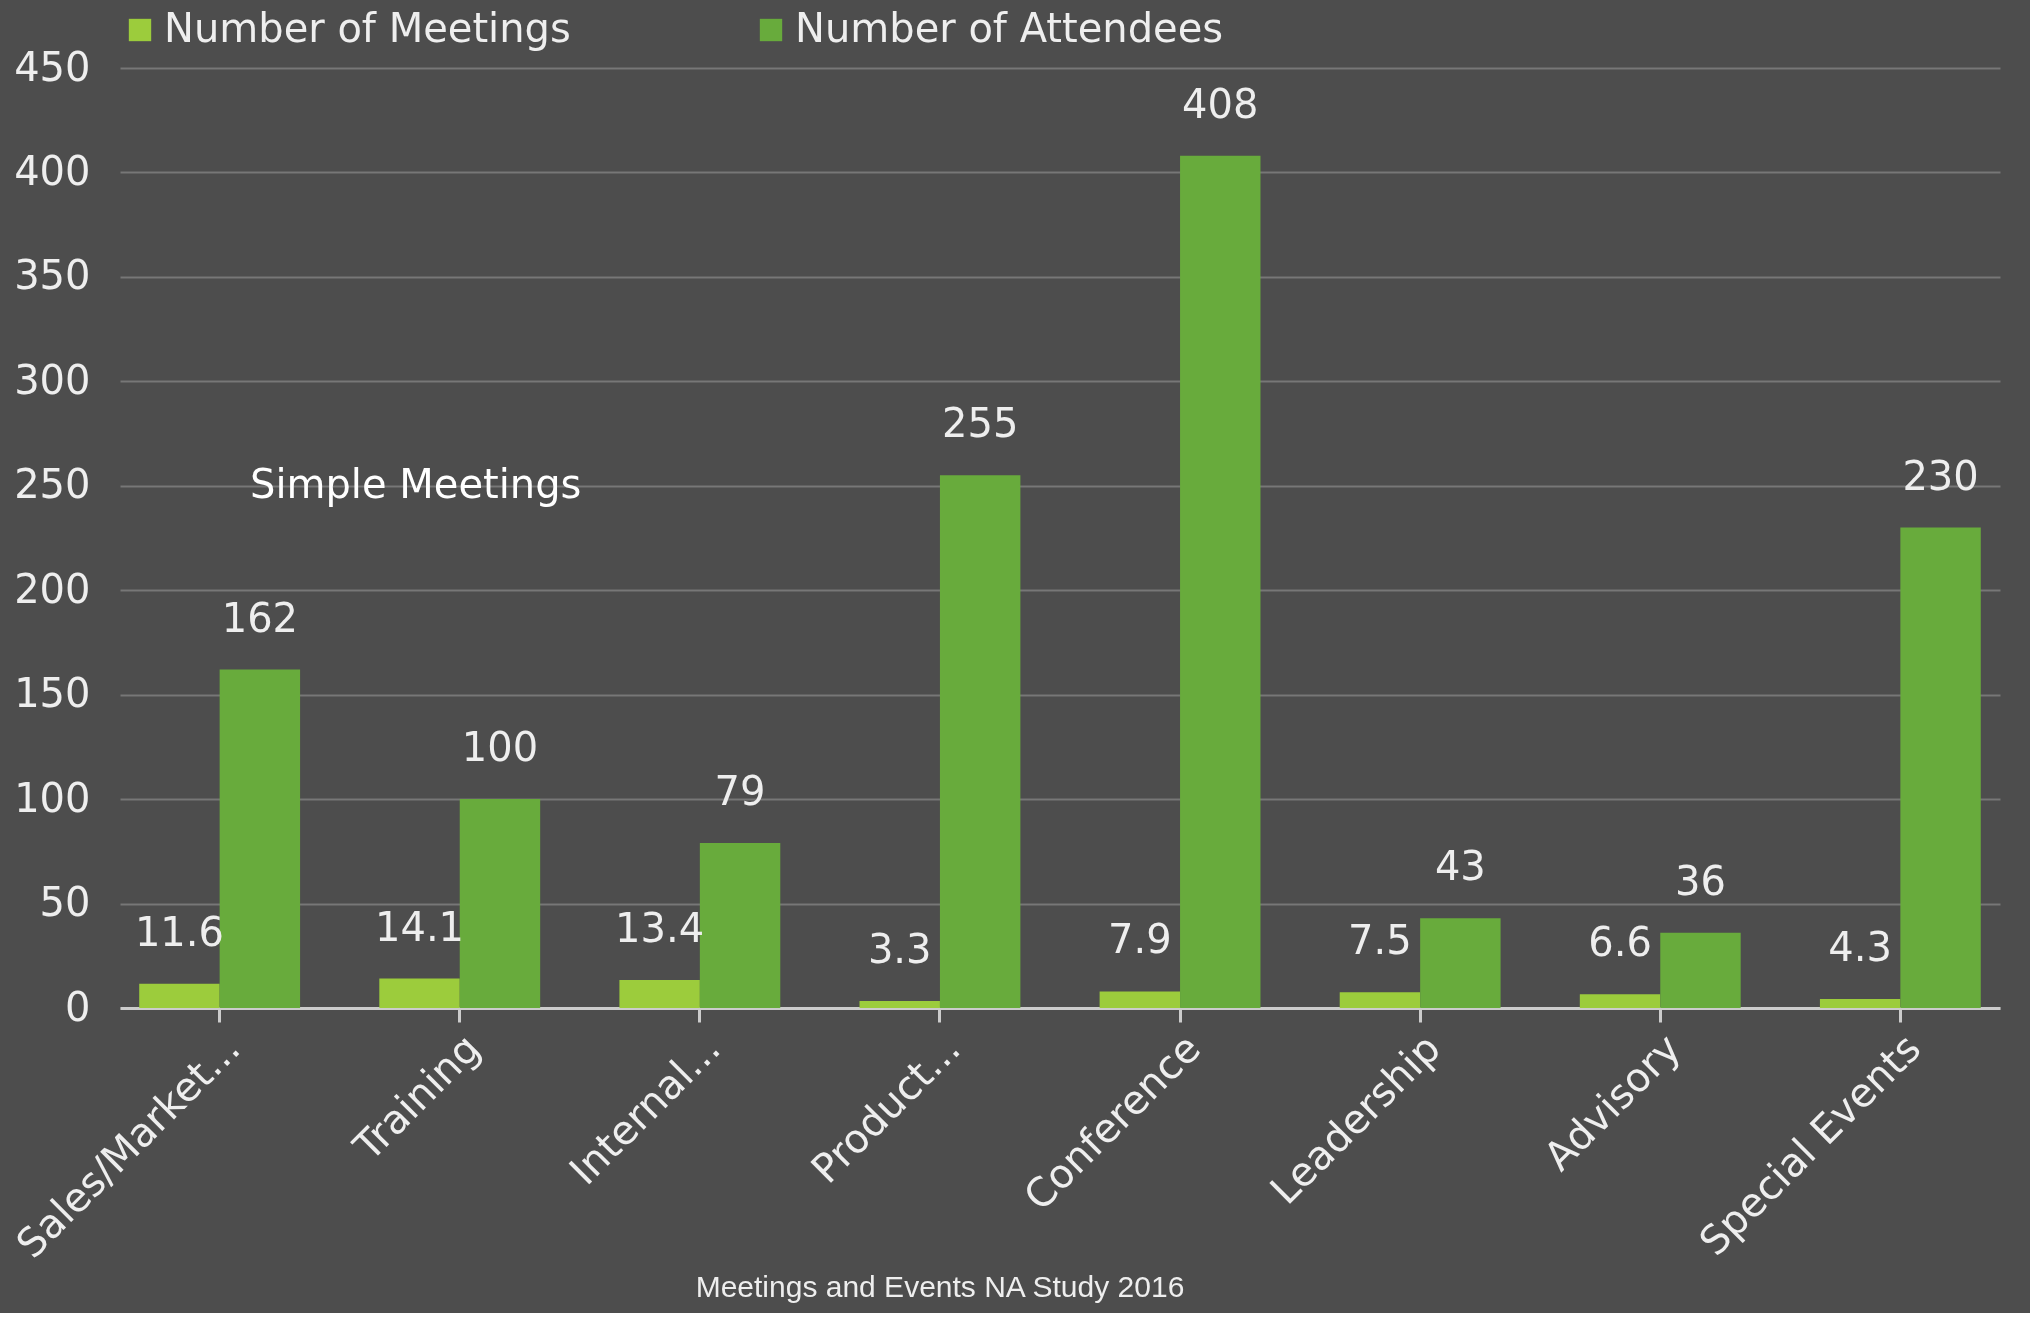 The width and height of the screenshot is (2044, 1329). What do you see at coordinates (1940, 475) in the screenshot?
I see `data-label: 230` at bounding box center [1940, 475].